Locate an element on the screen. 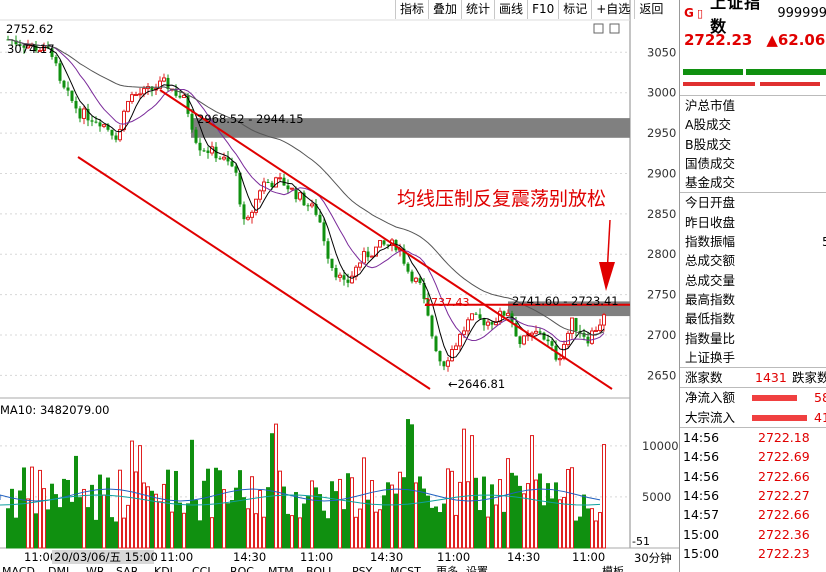 Image resolution: width=826 pixels, height=572 pixels. inflow-value: 58 is located at coordinates (820, 398).